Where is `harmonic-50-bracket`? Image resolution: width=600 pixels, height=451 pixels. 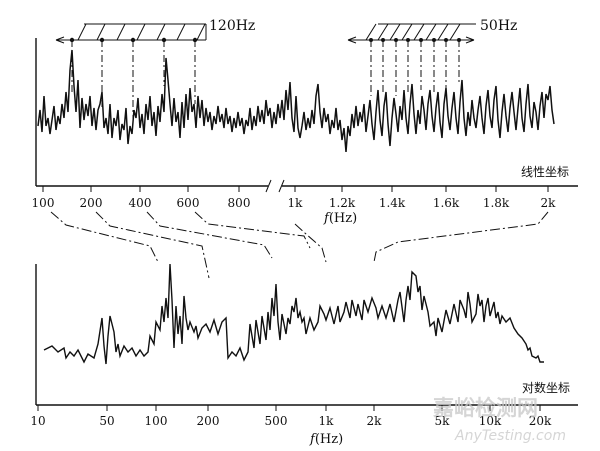
harmonic-50-bracket is located at coordinates (411, 59).